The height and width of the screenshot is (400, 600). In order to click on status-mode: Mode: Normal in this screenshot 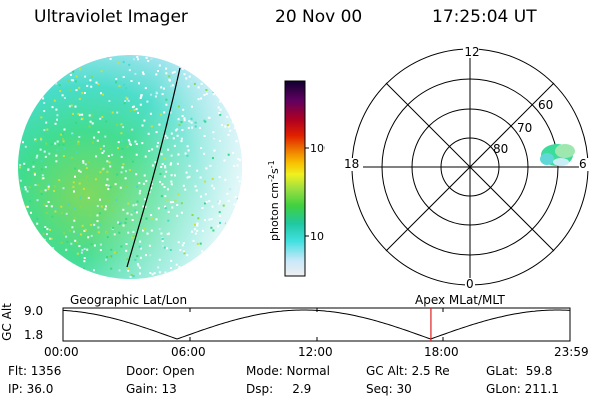, I will do `click(288, 371)`.